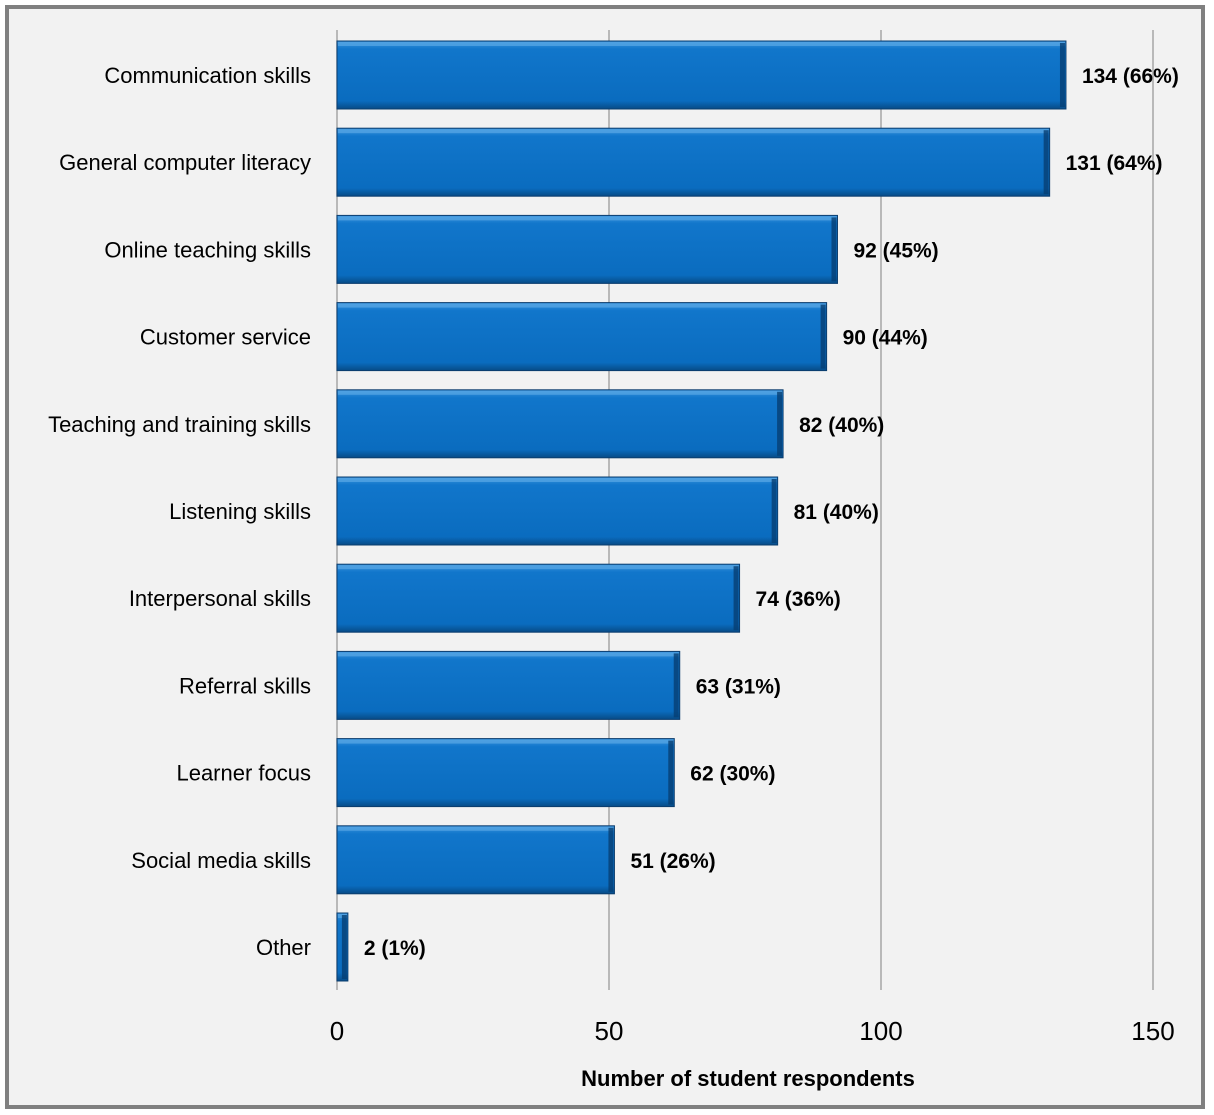 This screenshot has width=1214, height=1115. What do you see at coordinates (185, 162) in the screenshot?
I see `category-label: General computer literacy` at bounding box center [185, 162].